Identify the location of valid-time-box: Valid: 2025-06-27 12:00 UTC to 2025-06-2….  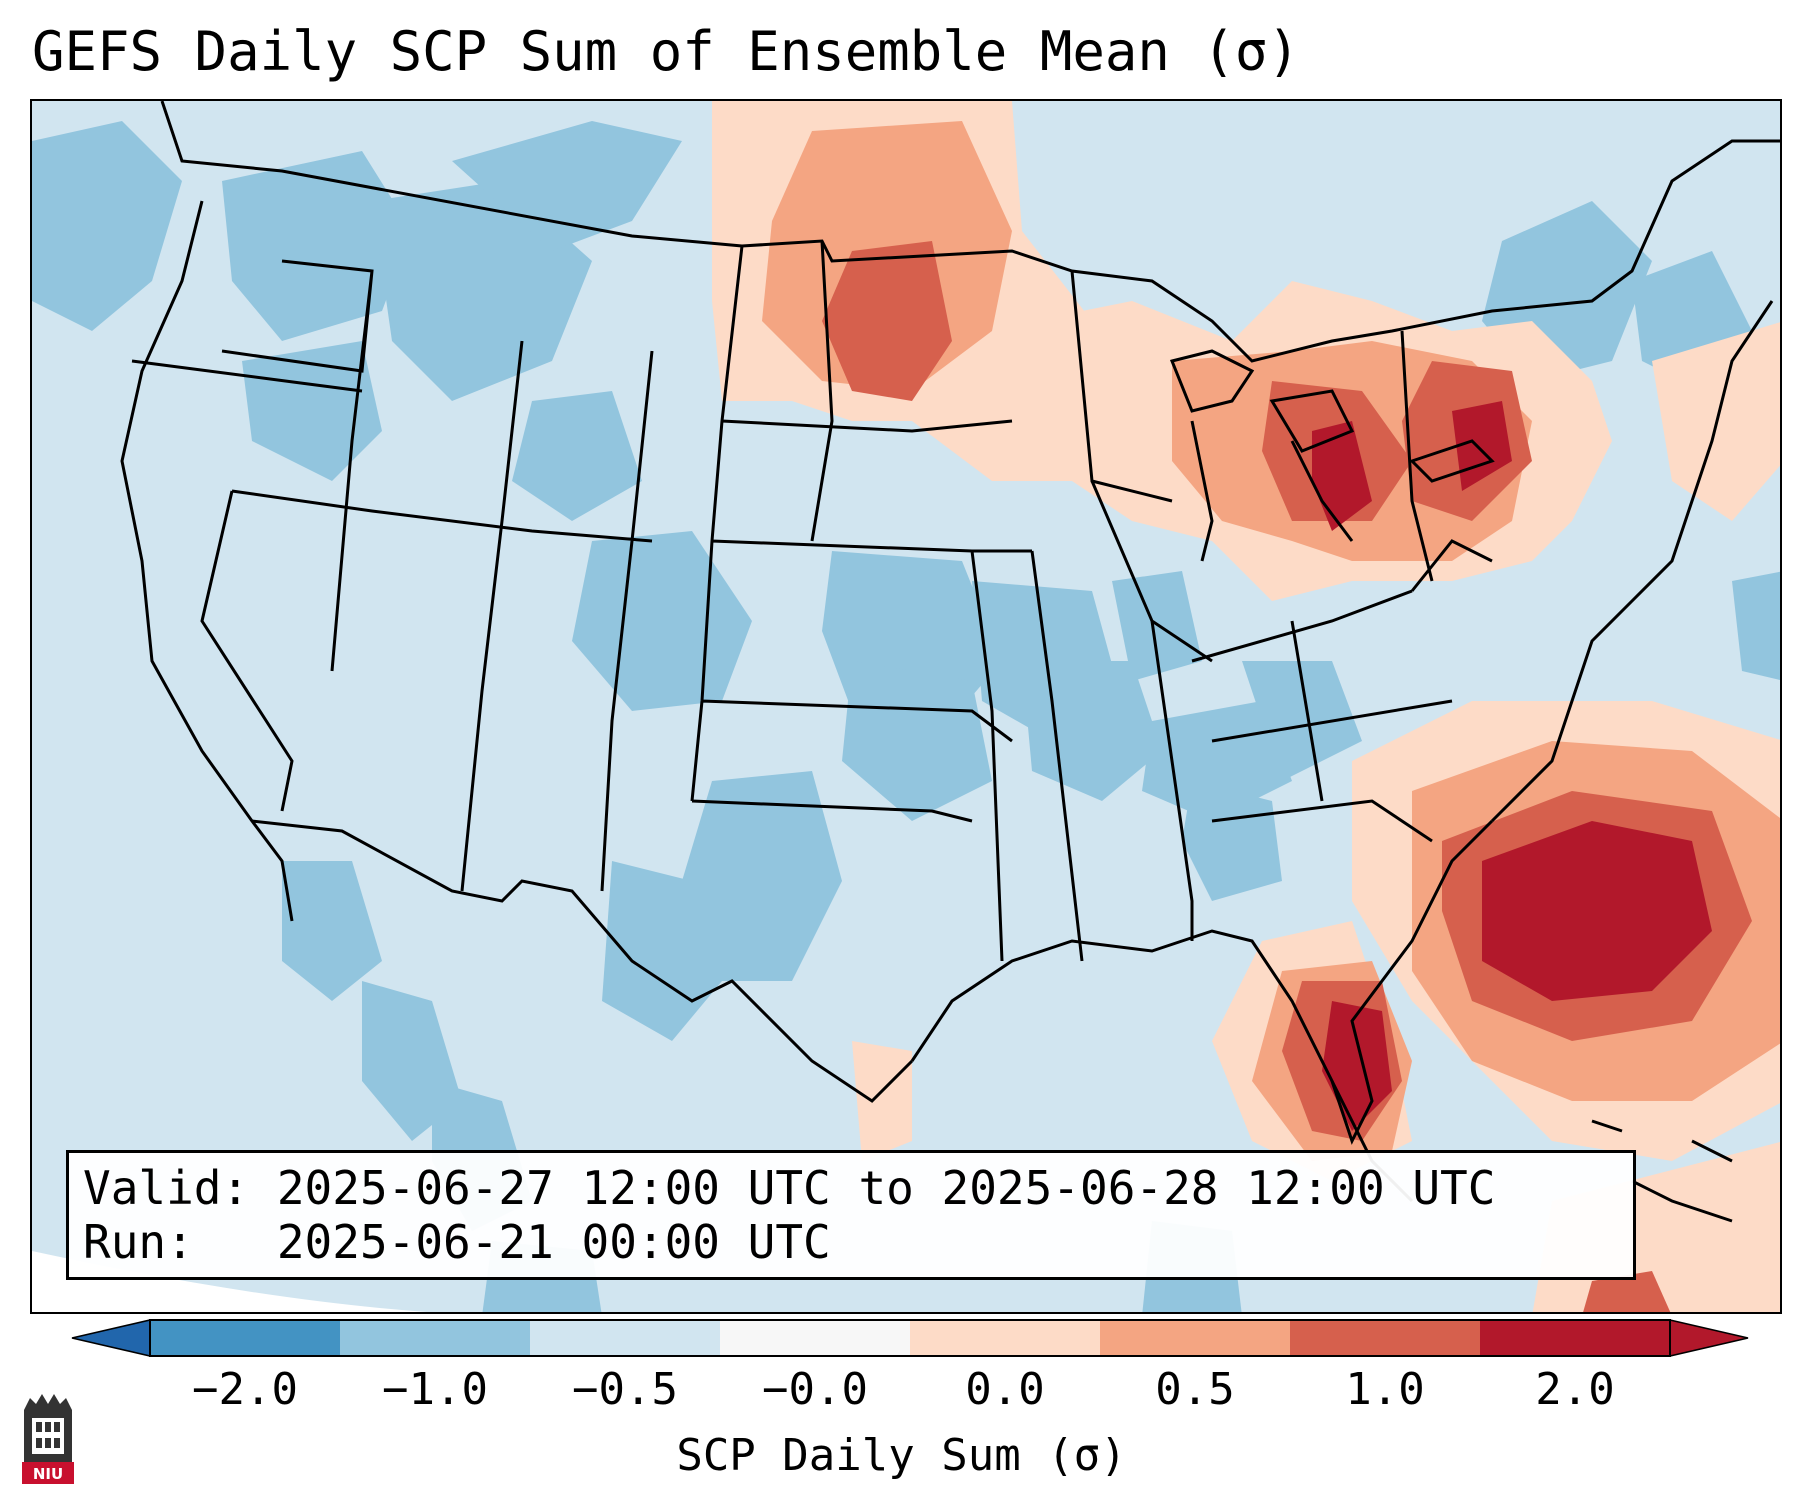
(851, 1215).